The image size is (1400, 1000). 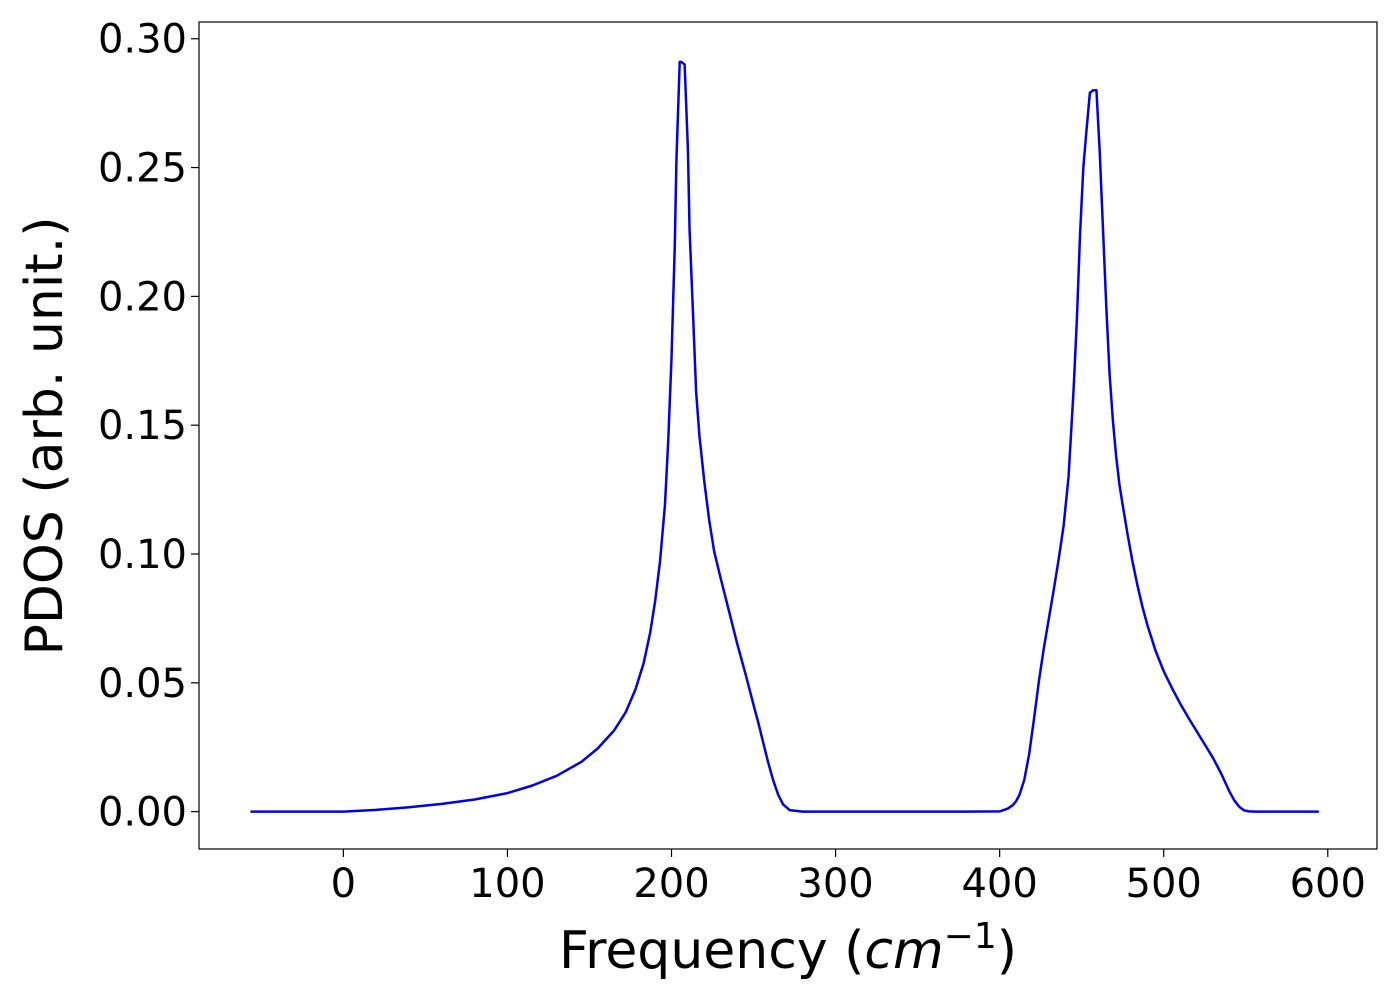 I want to click on x-axis-ticks: 0 100 200 300 400 500 600, so click(x=848, y=878).